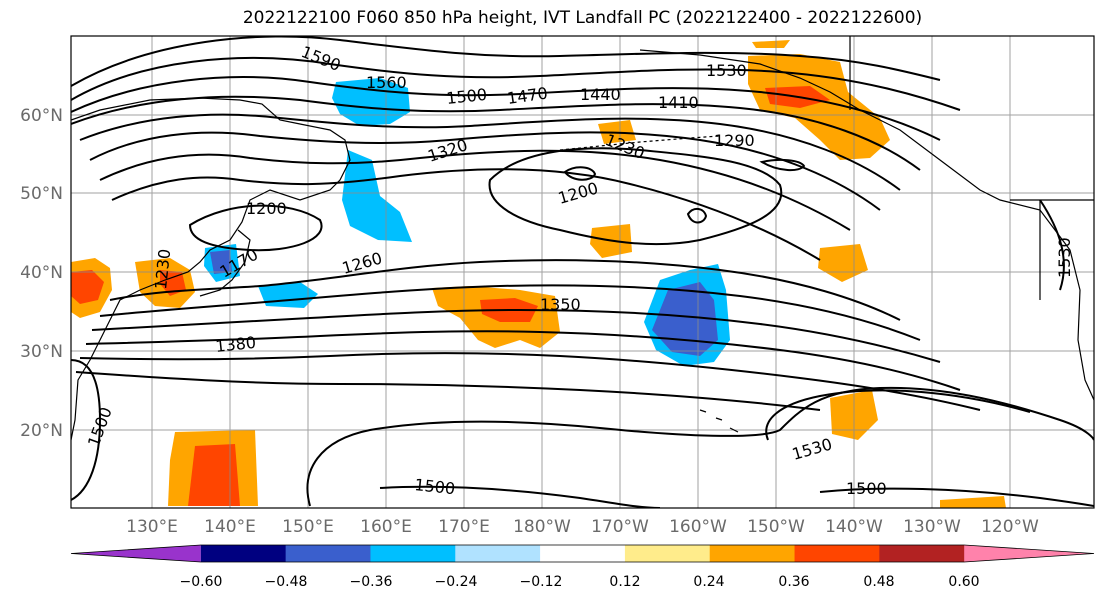  I want to click on contour-label: 1410, so click(678, 102).